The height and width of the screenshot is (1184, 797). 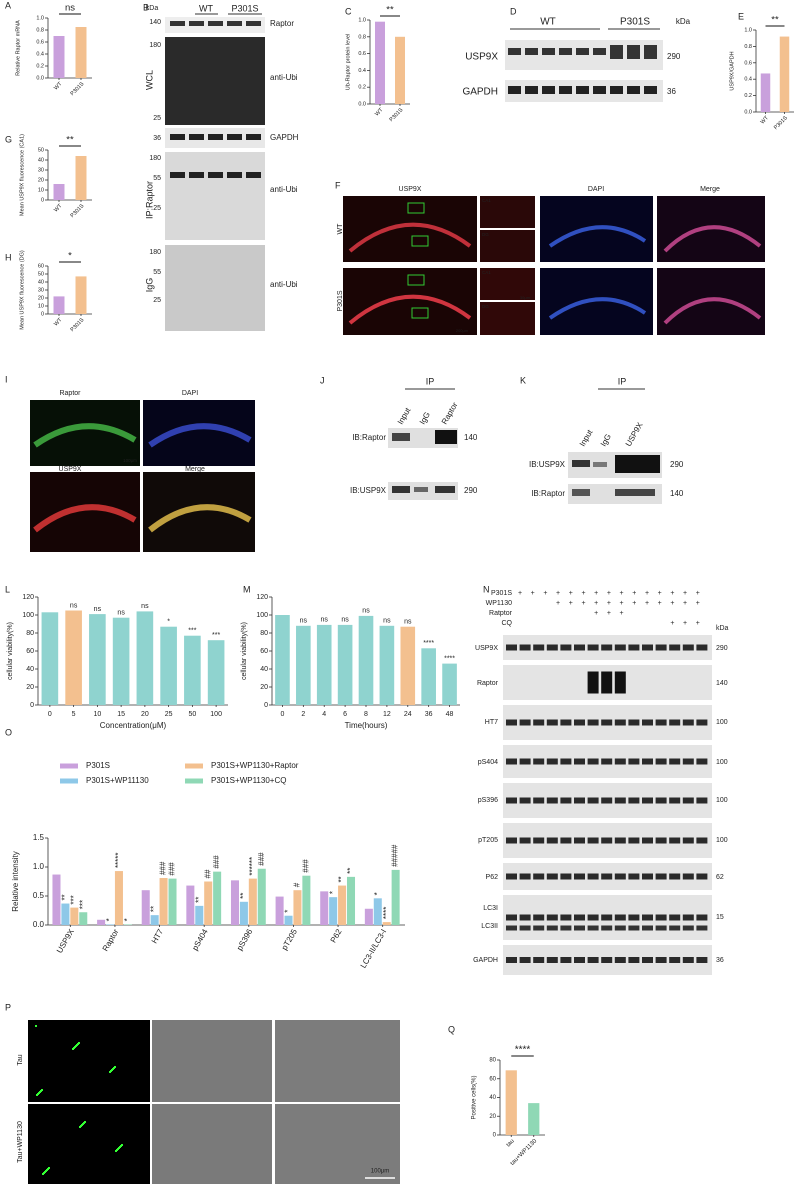 I want to click on label: WCL, so click(x=149, y=80).